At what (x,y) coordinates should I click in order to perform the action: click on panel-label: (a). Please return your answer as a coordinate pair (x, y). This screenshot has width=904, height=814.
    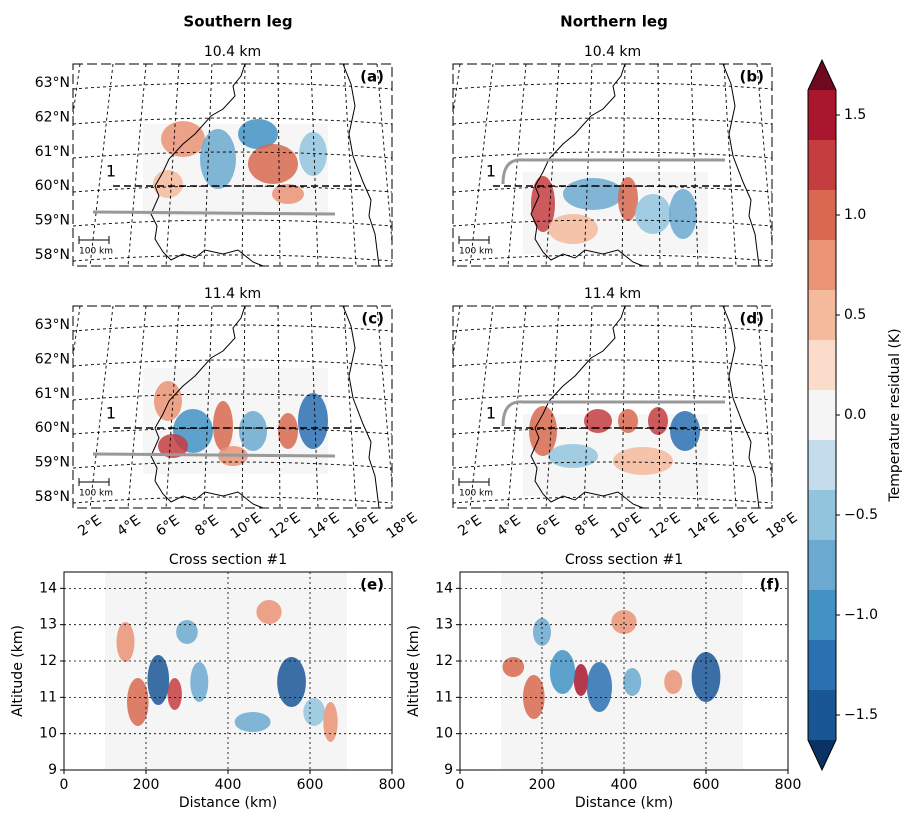
    Looking at the image, I should click on (372, 77).